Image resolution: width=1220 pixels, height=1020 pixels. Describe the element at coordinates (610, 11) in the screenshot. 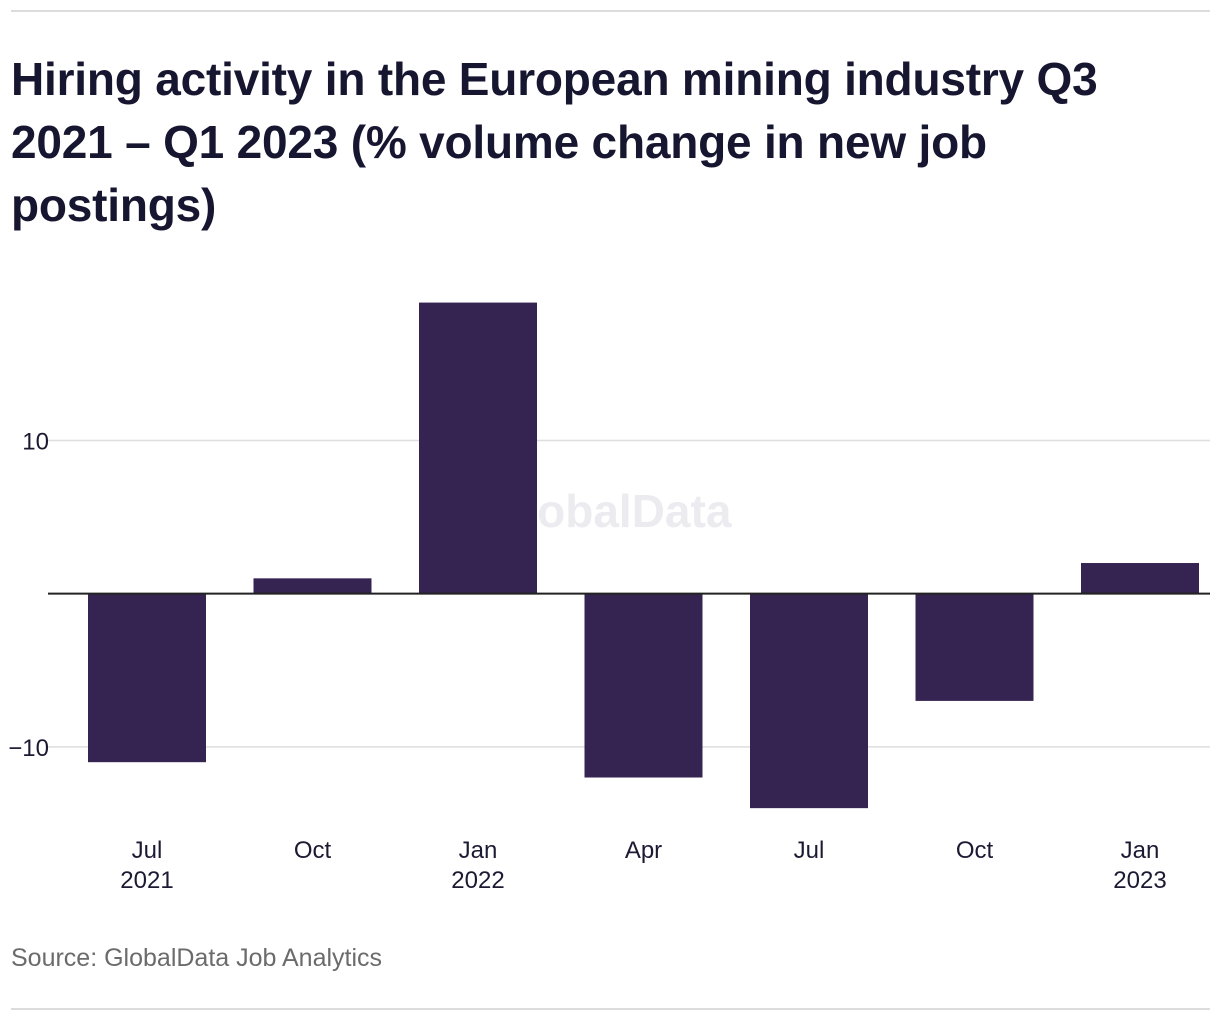

I see `top-divider` at that location.